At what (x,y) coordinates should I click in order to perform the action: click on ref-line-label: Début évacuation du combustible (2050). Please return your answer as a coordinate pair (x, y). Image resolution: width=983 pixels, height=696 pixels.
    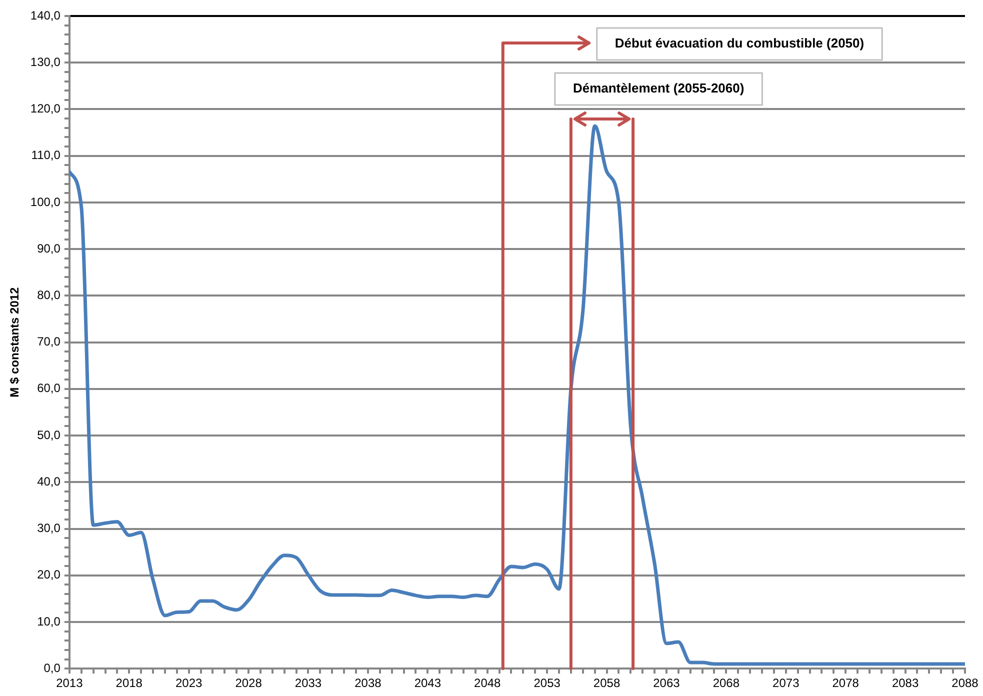
    Looking at the image, I should click on (739, 43).